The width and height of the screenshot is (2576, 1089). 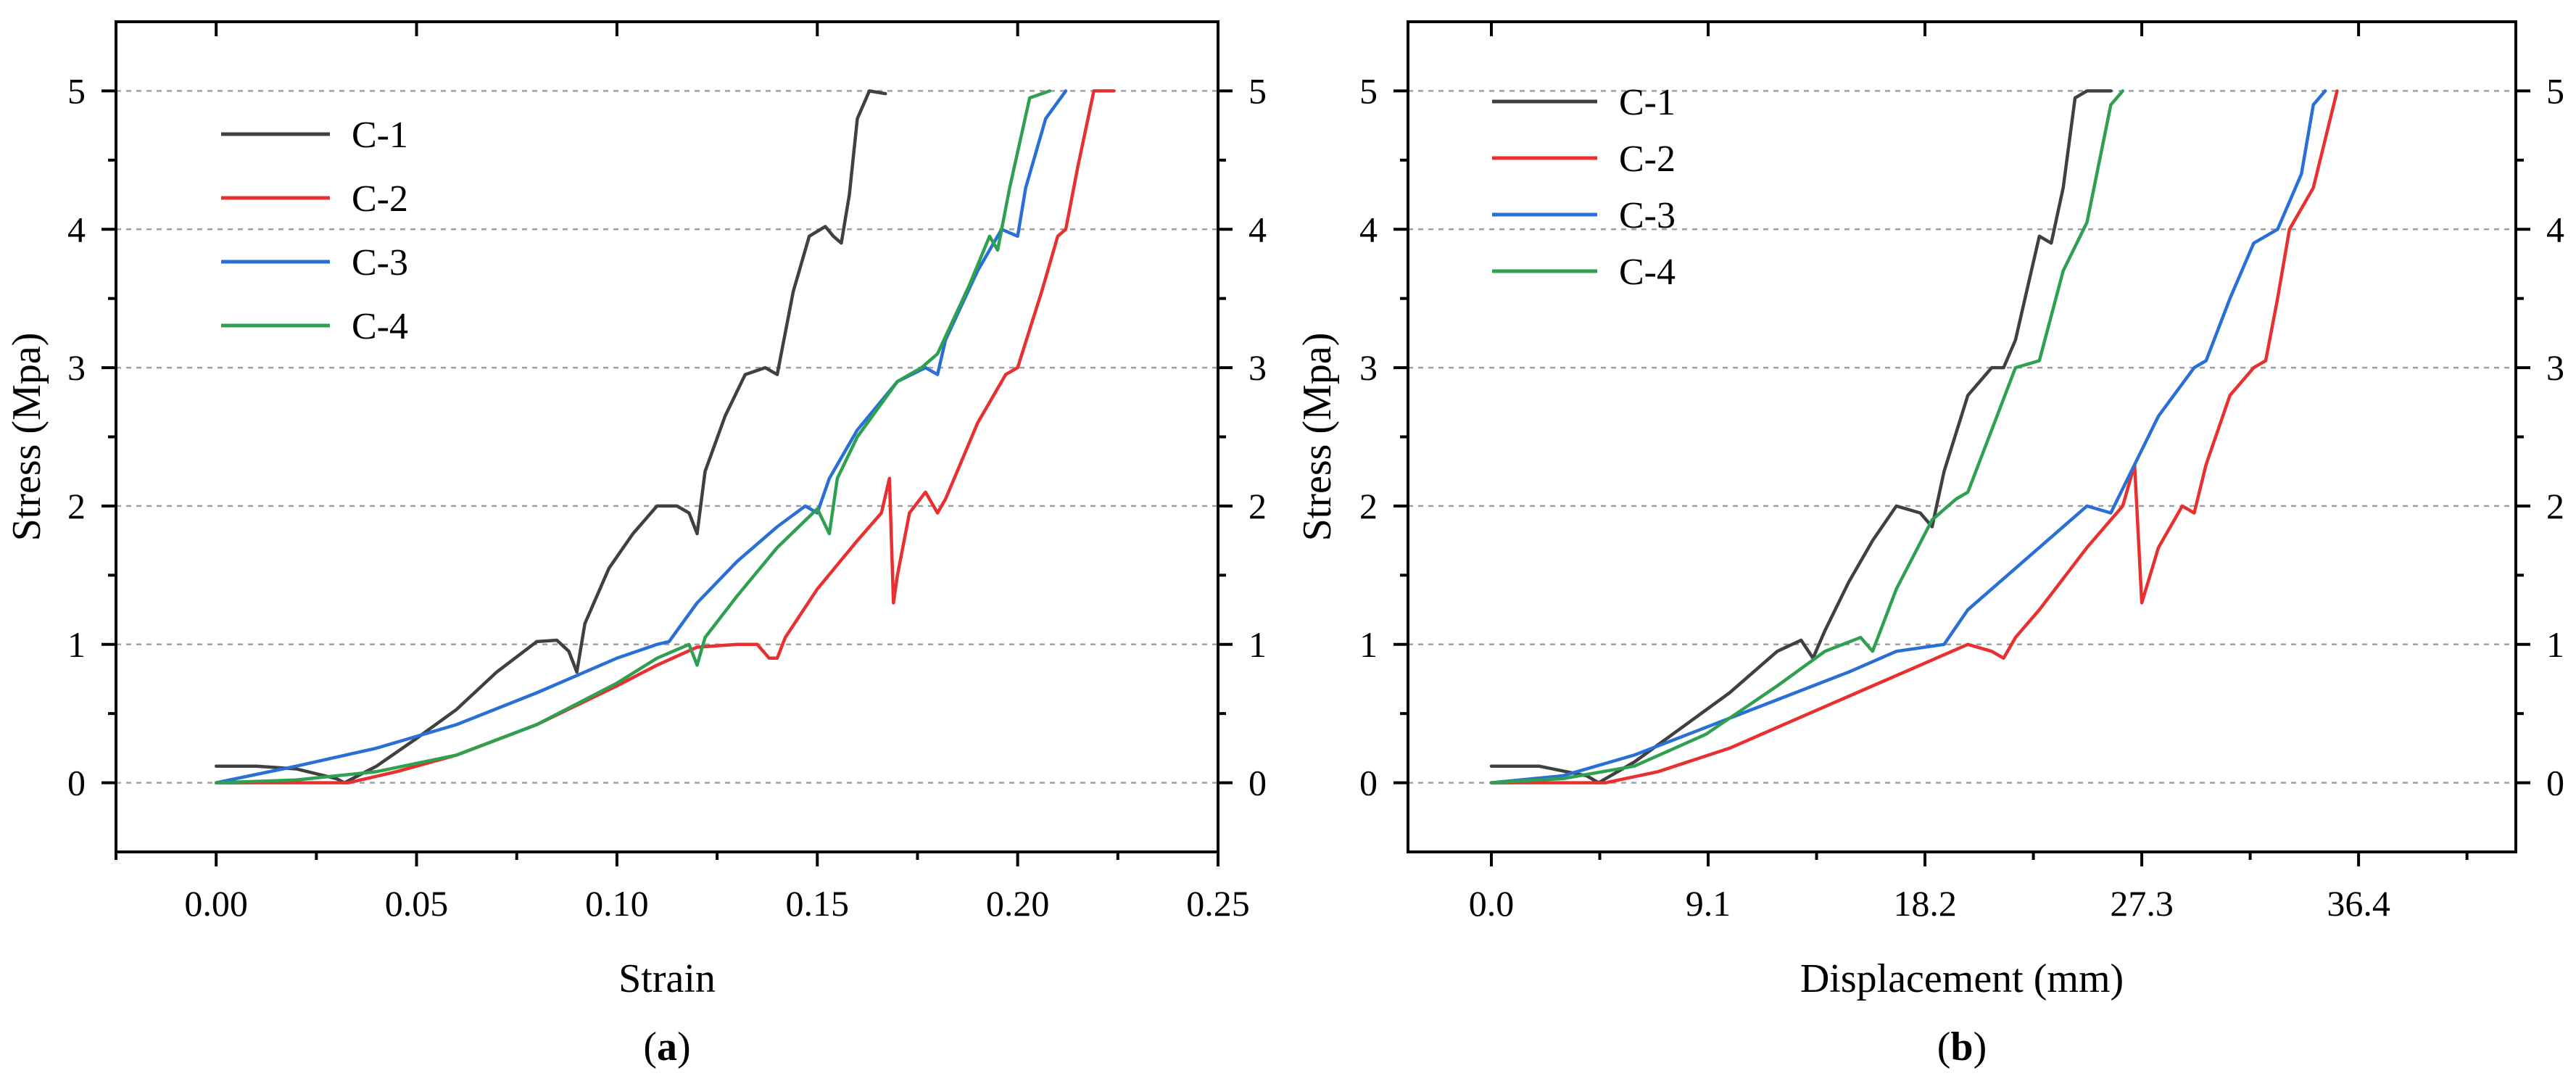 What do you see at coordinates (2358, 904) in the screenshot?
I see `x-tick-label: 36.4` at bounding box center [2358, 904].